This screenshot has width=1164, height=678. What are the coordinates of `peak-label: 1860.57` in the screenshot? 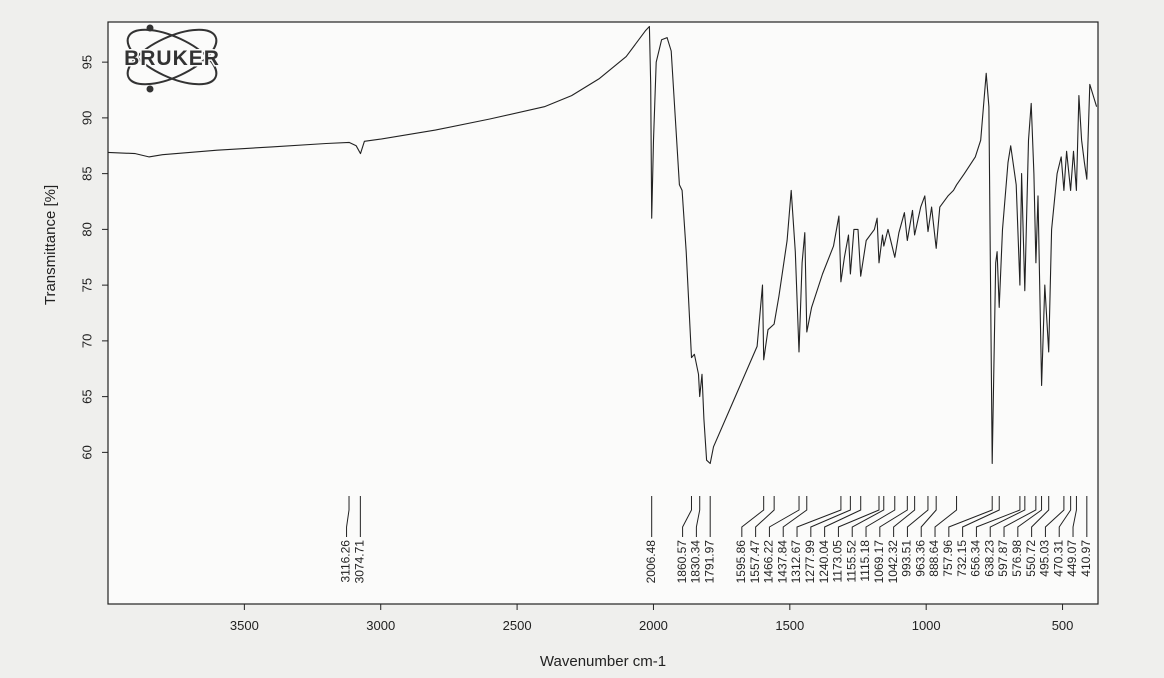 It's located at (682, 562).